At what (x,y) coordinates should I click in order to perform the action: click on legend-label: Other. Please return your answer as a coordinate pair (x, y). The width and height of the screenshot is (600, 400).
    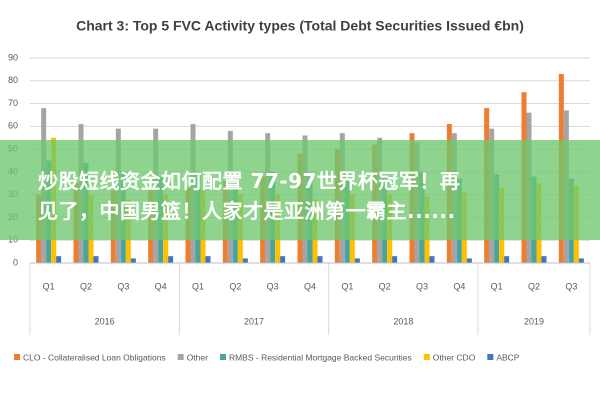
    Looking at the image, I should click on (197, 357).